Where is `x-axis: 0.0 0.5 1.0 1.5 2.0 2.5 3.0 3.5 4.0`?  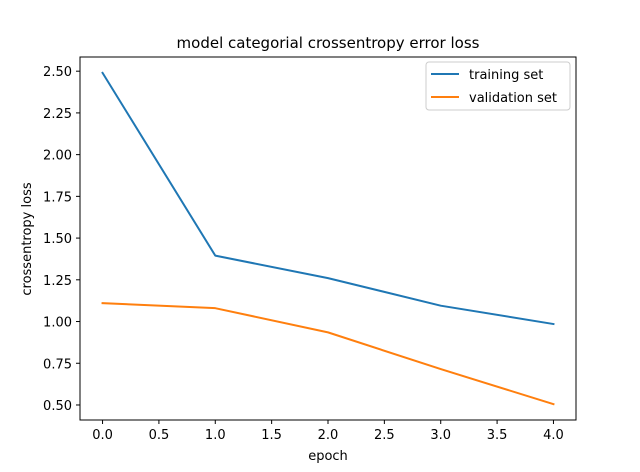 x-axis: 0.0 0.5 1.0 1.5 2.0 2.5 3.0 3.5 4.0 is located at coordinates (328, 431).